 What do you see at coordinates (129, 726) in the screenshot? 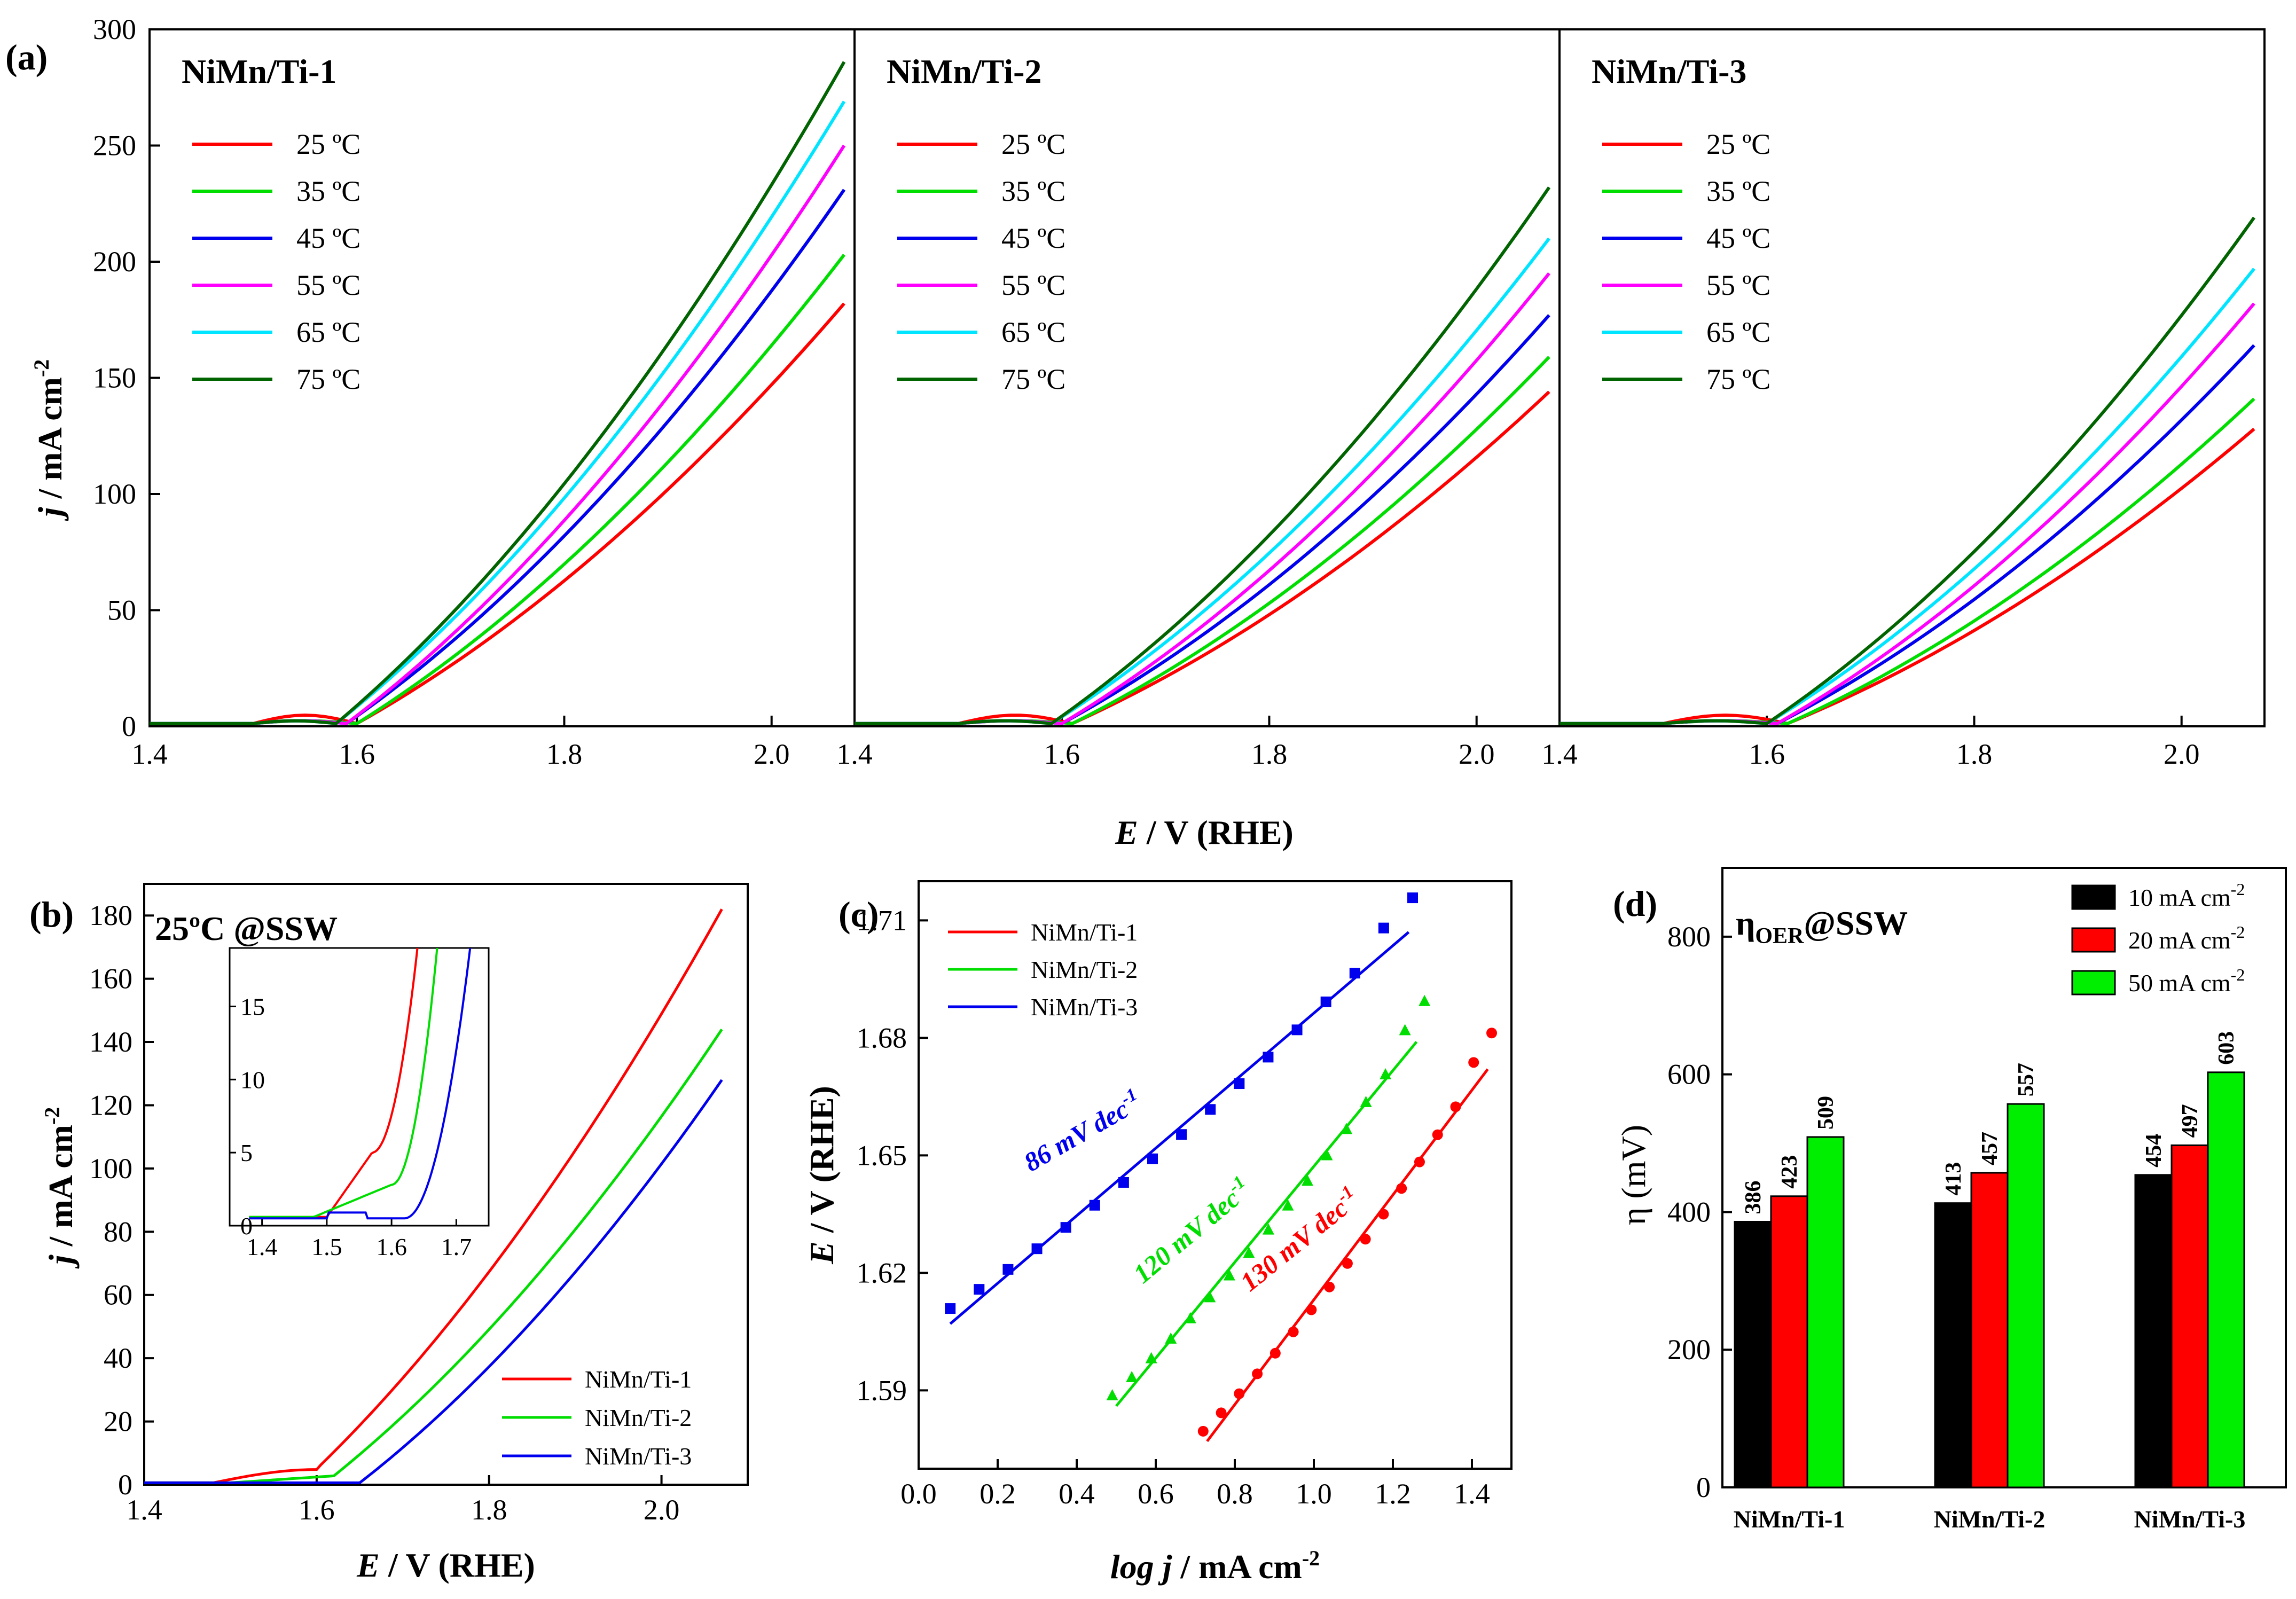
I see `y-tick-label: 0` at bounding box center [129, 726].